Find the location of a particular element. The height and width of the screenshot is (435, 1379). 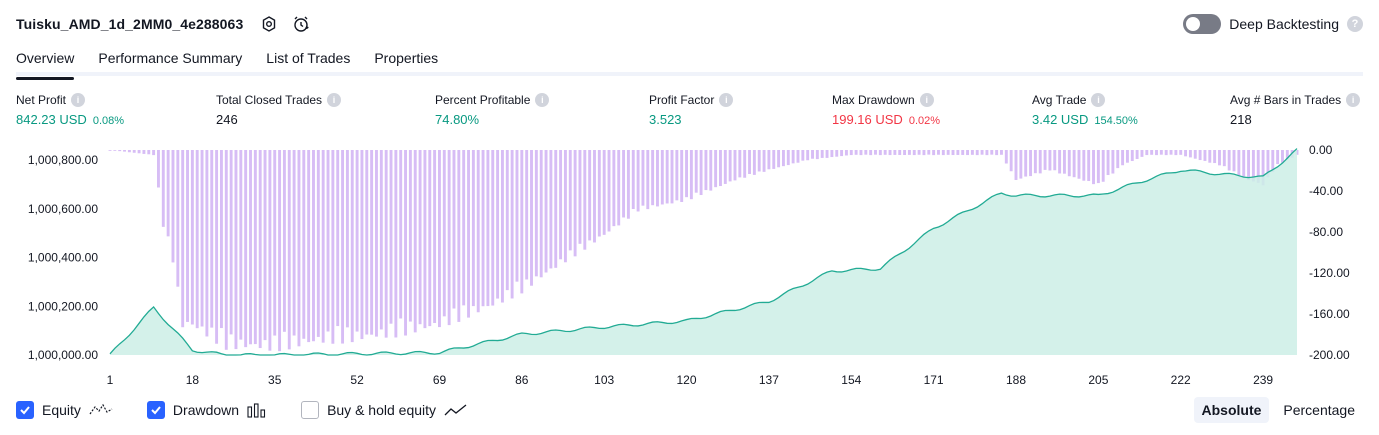

drawdown-checkbox is located at coordinates (155, 410).